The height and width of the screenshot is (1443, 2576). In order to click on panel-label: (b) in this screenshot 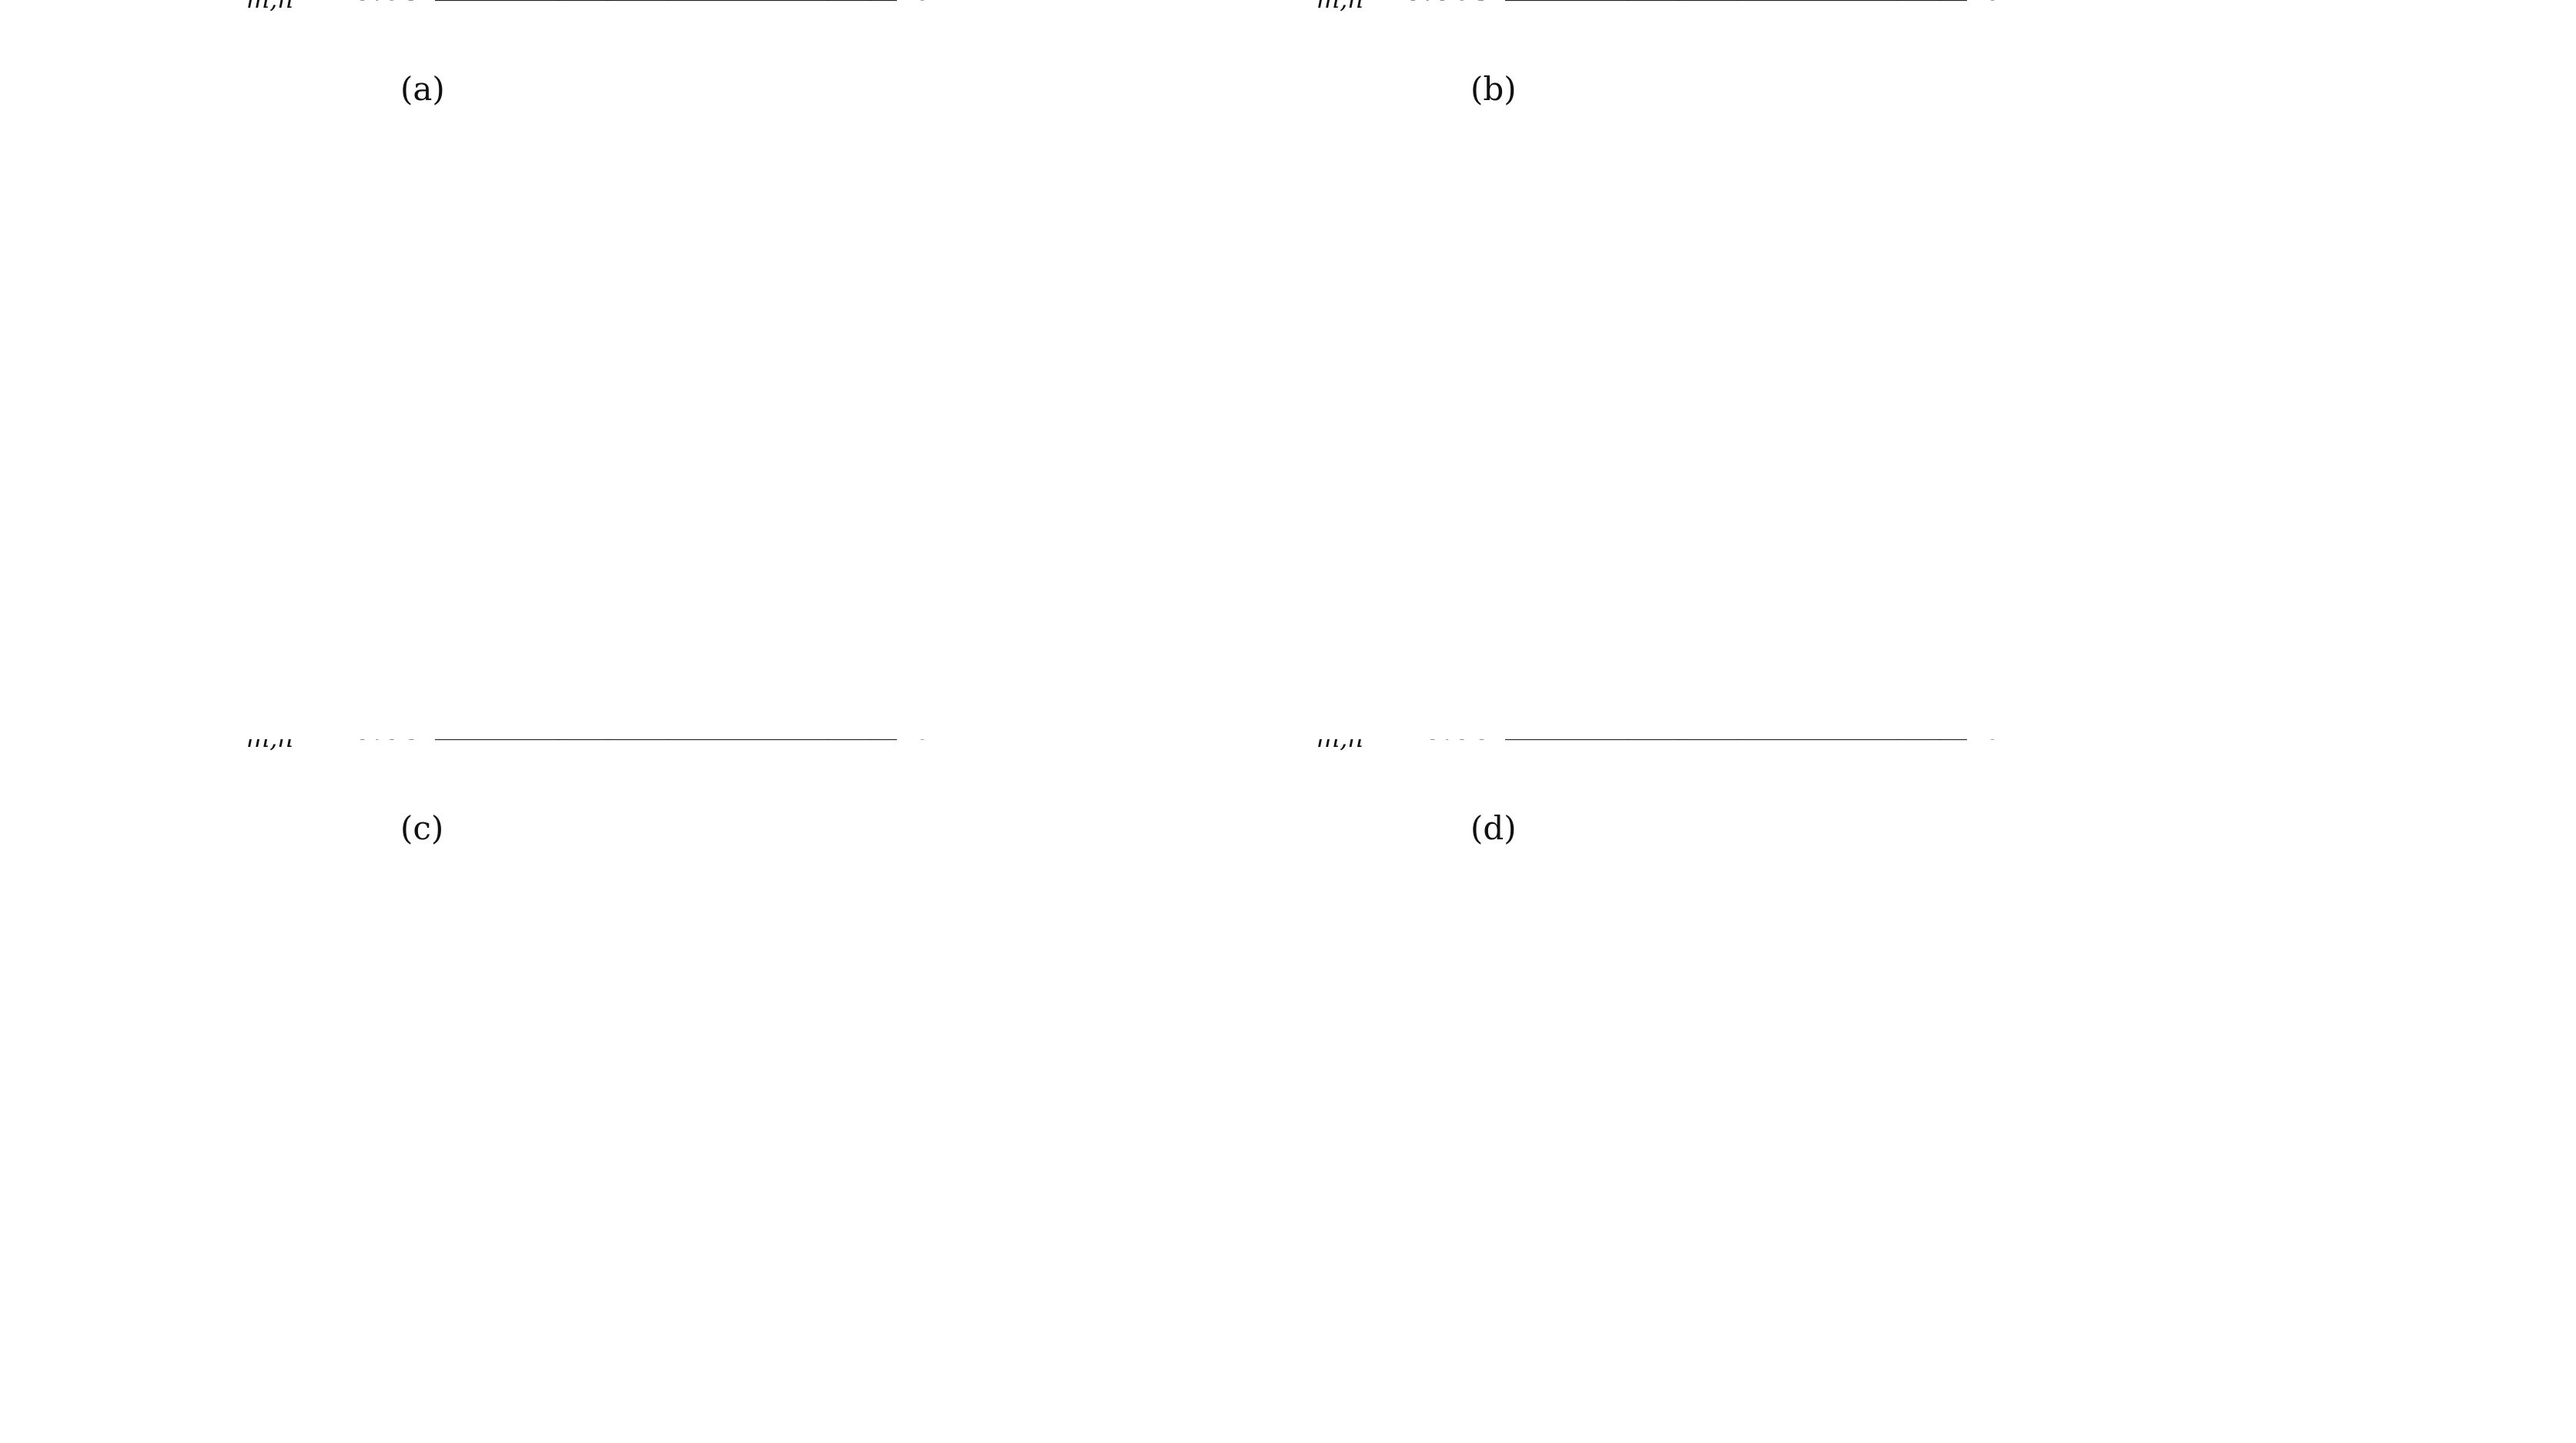, I will do `click(1494, 89)`.